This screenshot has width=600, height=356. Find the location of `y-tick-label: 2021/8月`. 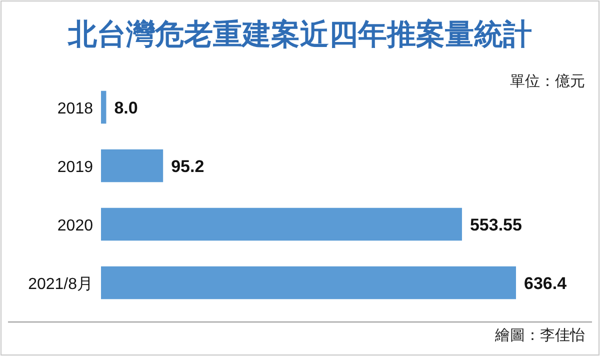

y-tick-label: 2021/8月 is located at coordinates (60, 284).